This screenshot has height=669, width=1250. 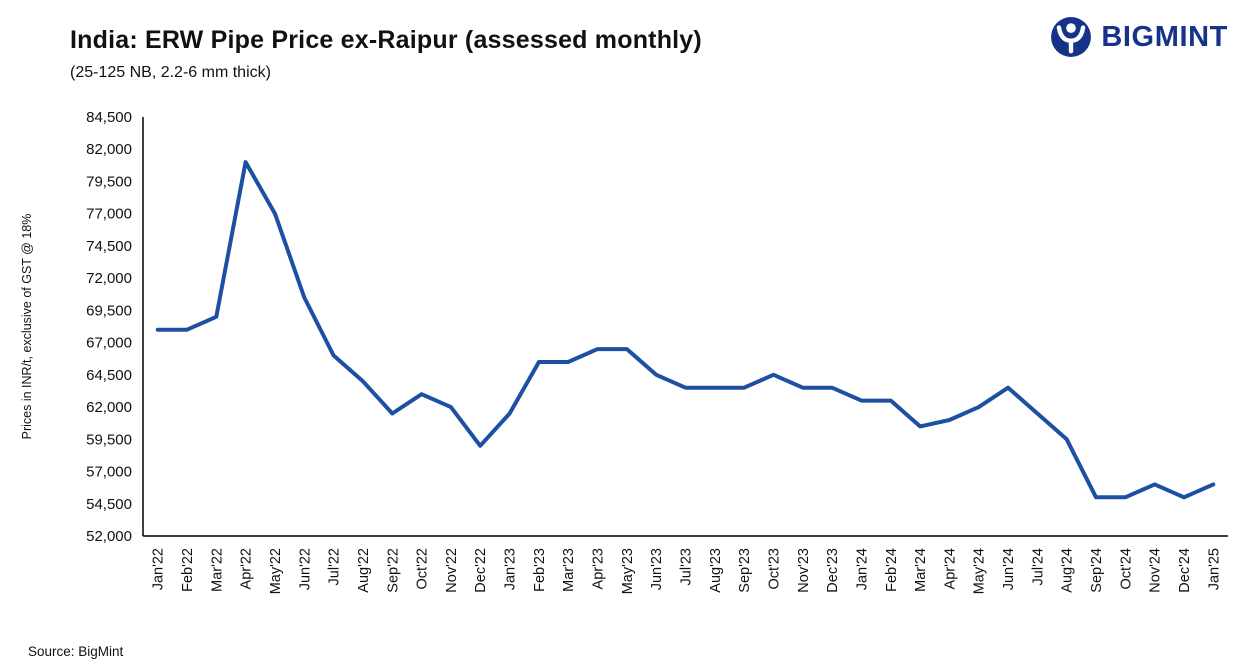 I want to click on page-subtitle: (25-125 NB, 2.2-6 mm thick), so click(x=170, y=72).